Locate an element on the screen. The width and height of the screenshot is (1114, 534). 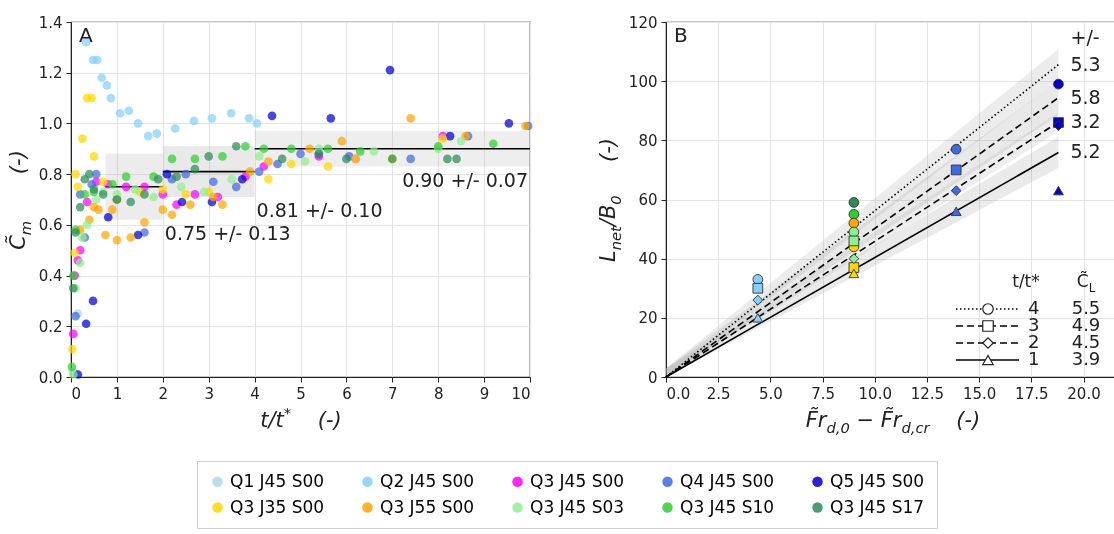
y-tick-label: 0.4 is located at coordinates (50, 276).